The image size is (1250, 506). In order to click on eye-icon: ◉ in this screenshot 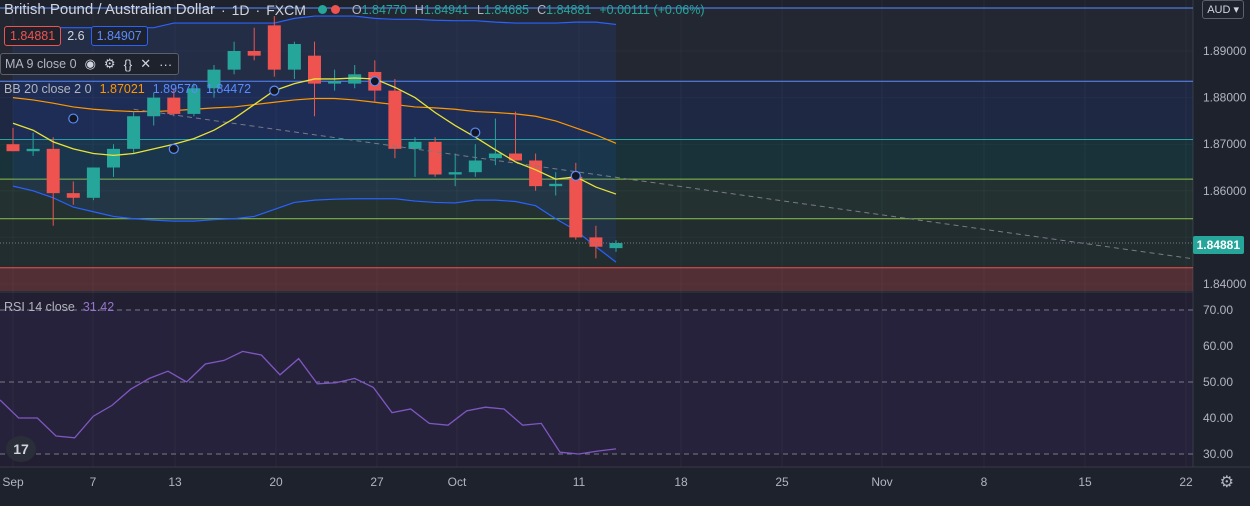, I will do `click(90, 63)`.